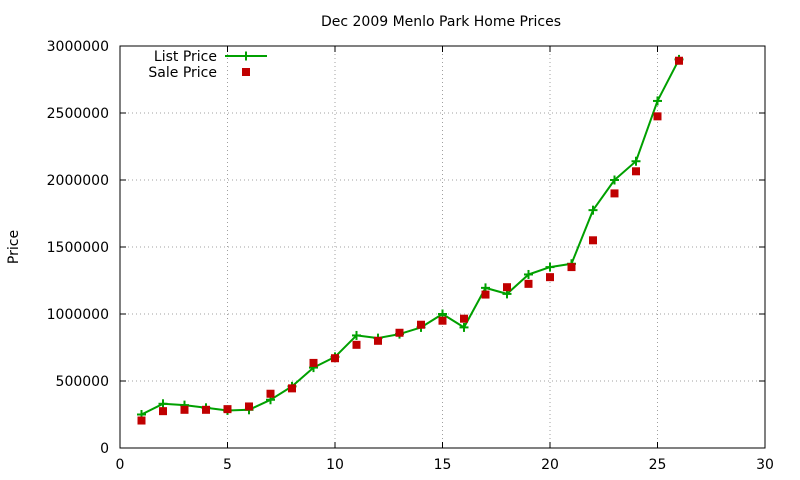 Image resolution: width=800 pixels, height=480 pixels. What do you see at coordinates (227, 465) in the screenshot?
I see `x-tick-label: 5` at bounding box center [227, 465].